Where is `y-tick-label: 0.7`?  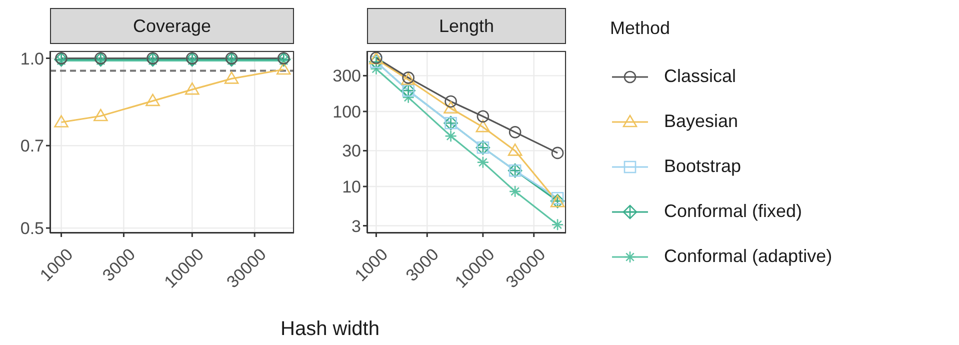
y-tick-label: 0.7 is located at coordinates (32, 146).